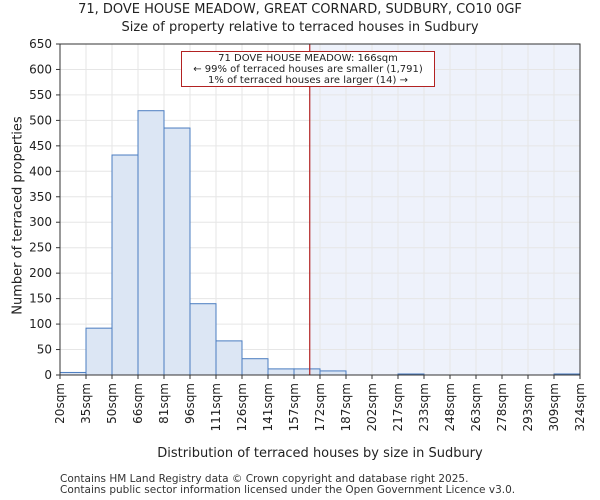 This screenshot has width=600, height=500. Describe the element at coordinates (216, 407) in the screenshot. I see `x-tick-label: 111sqm` at that location.